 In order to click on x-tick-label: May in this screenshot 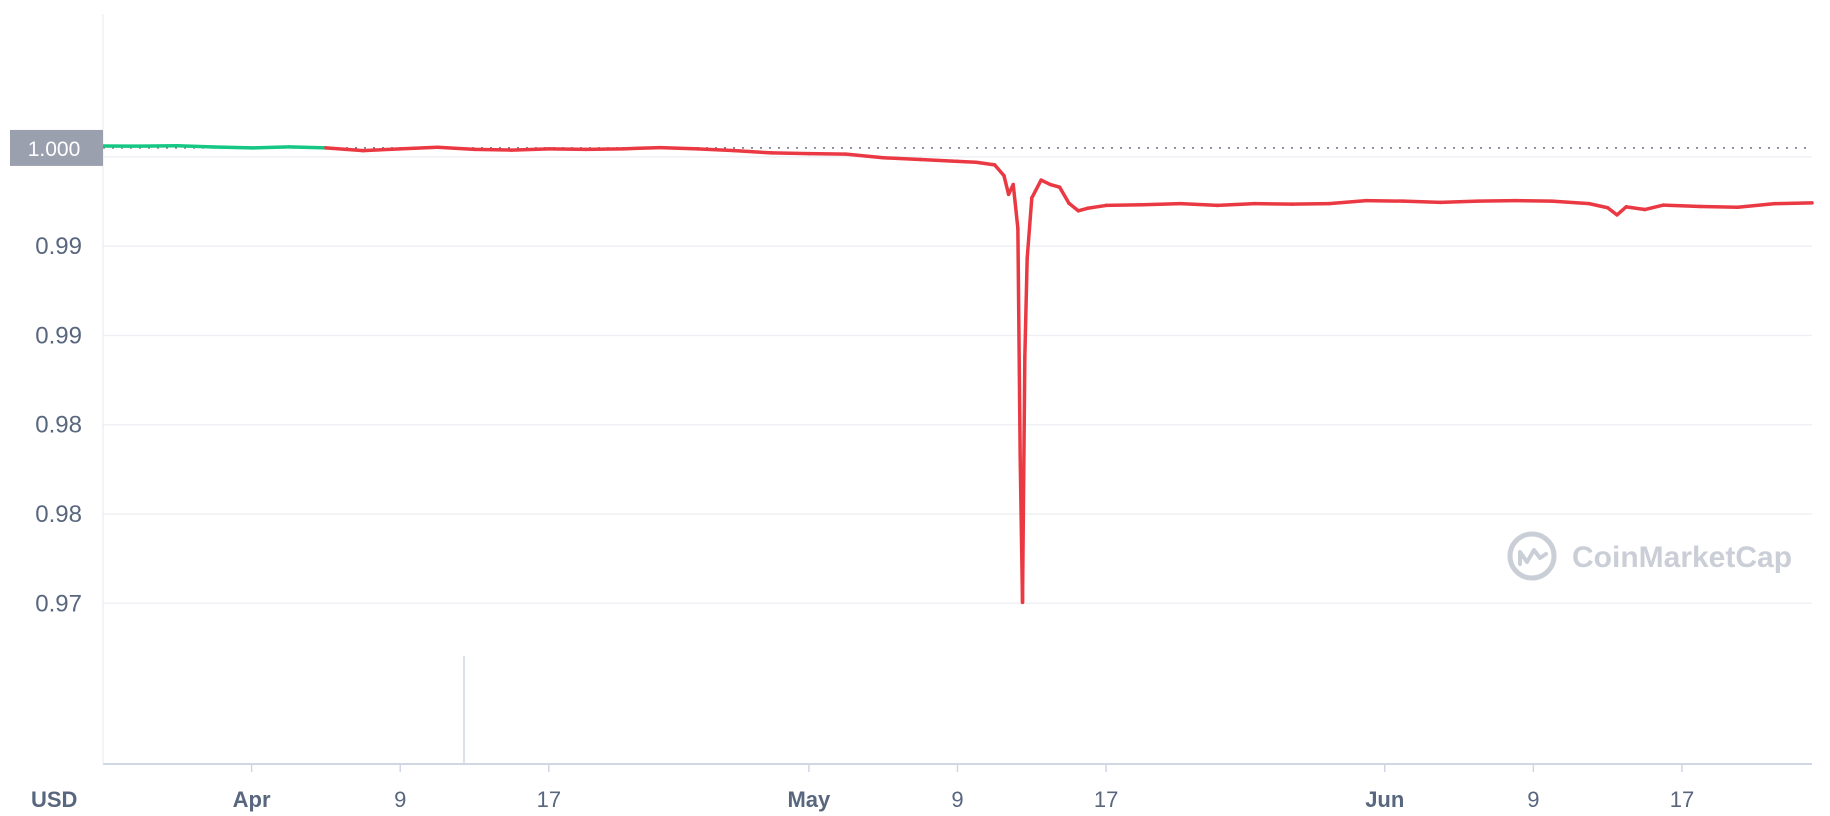, I will do `click(809, 799)`.